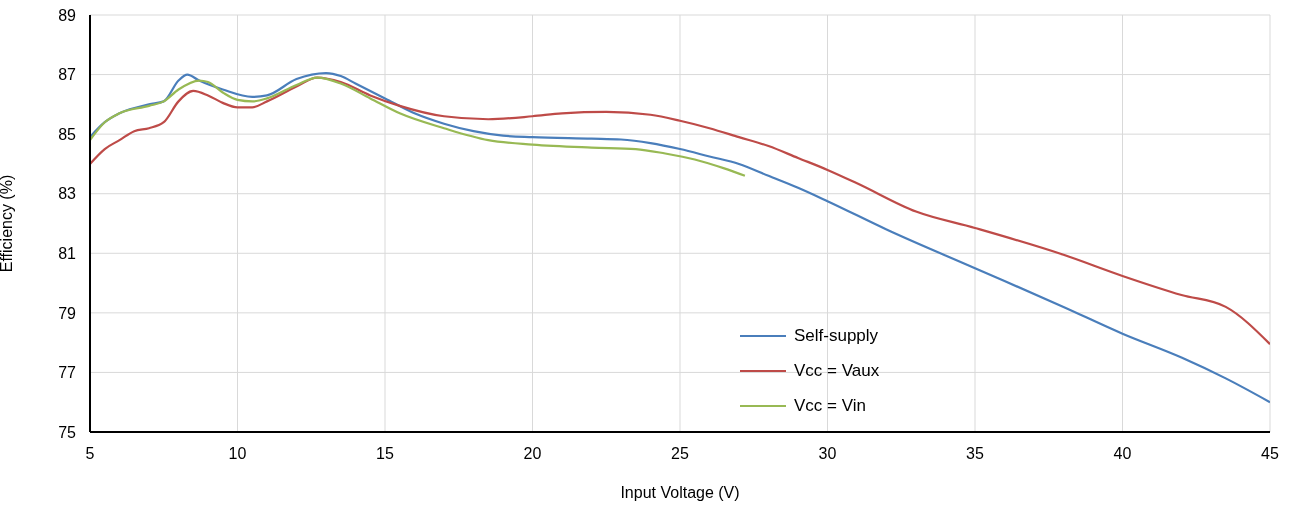 The height and width of the screenshot is (510, 1295). I want to click on line-series, so click(418, 126).